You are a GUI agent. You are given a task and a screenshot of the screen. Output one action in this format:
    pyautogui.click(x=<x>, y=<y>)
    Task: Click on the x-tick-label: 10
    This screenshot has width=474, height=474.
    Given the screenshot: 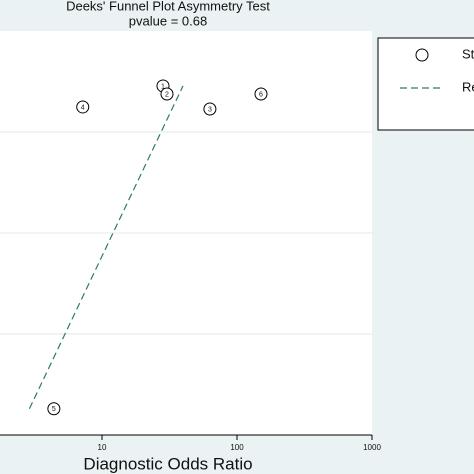 What is the action you would take?
    pyautogui.click(x=102, y=447)
    